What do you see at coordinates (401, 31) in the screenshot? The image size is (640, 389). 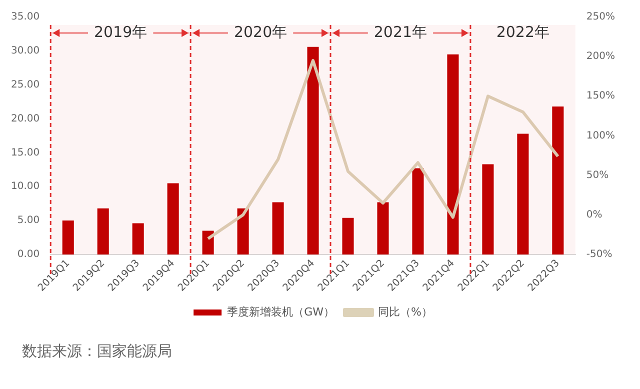 I see `band-label: 2021年` at bounding box center [401, 31].